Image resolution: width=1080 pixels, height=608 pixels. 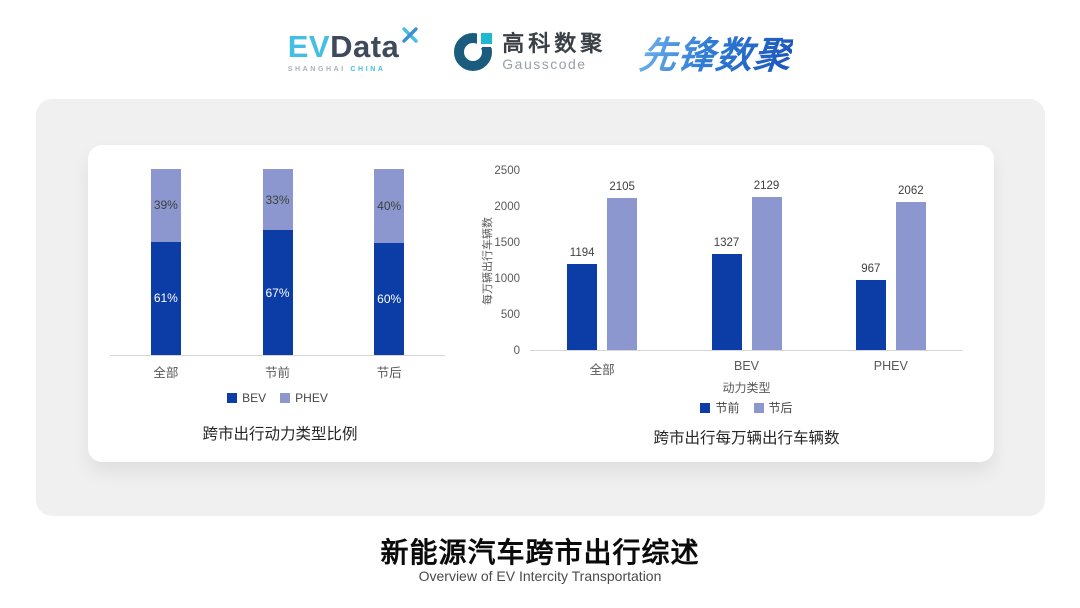 I want to click on stacked-bar-slot: 40% 60%, so click(x=389, y=262).